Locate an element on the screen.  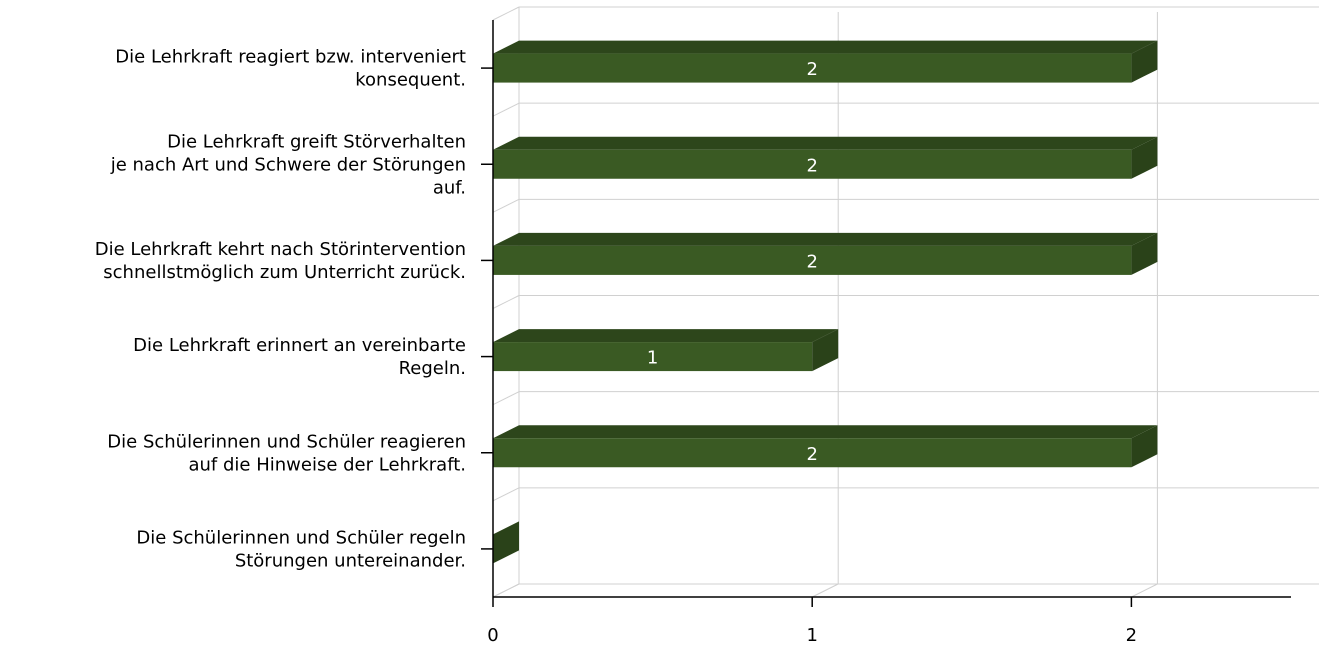
x-tick-label: 2 is located at coordinates (1131, 635).